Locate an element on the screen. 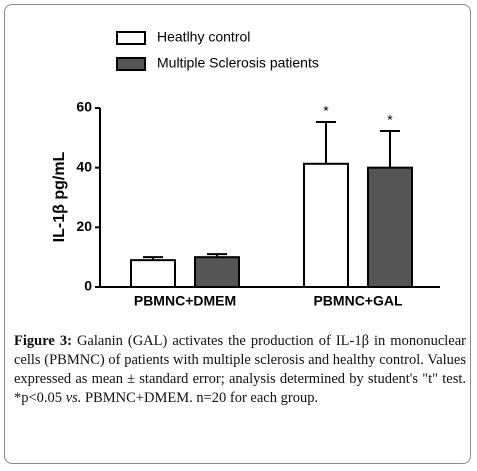 Image resolution: width=477 pixels, height=471 pixels. caption-emphasis: vs. is located at coordinates (73, 398).